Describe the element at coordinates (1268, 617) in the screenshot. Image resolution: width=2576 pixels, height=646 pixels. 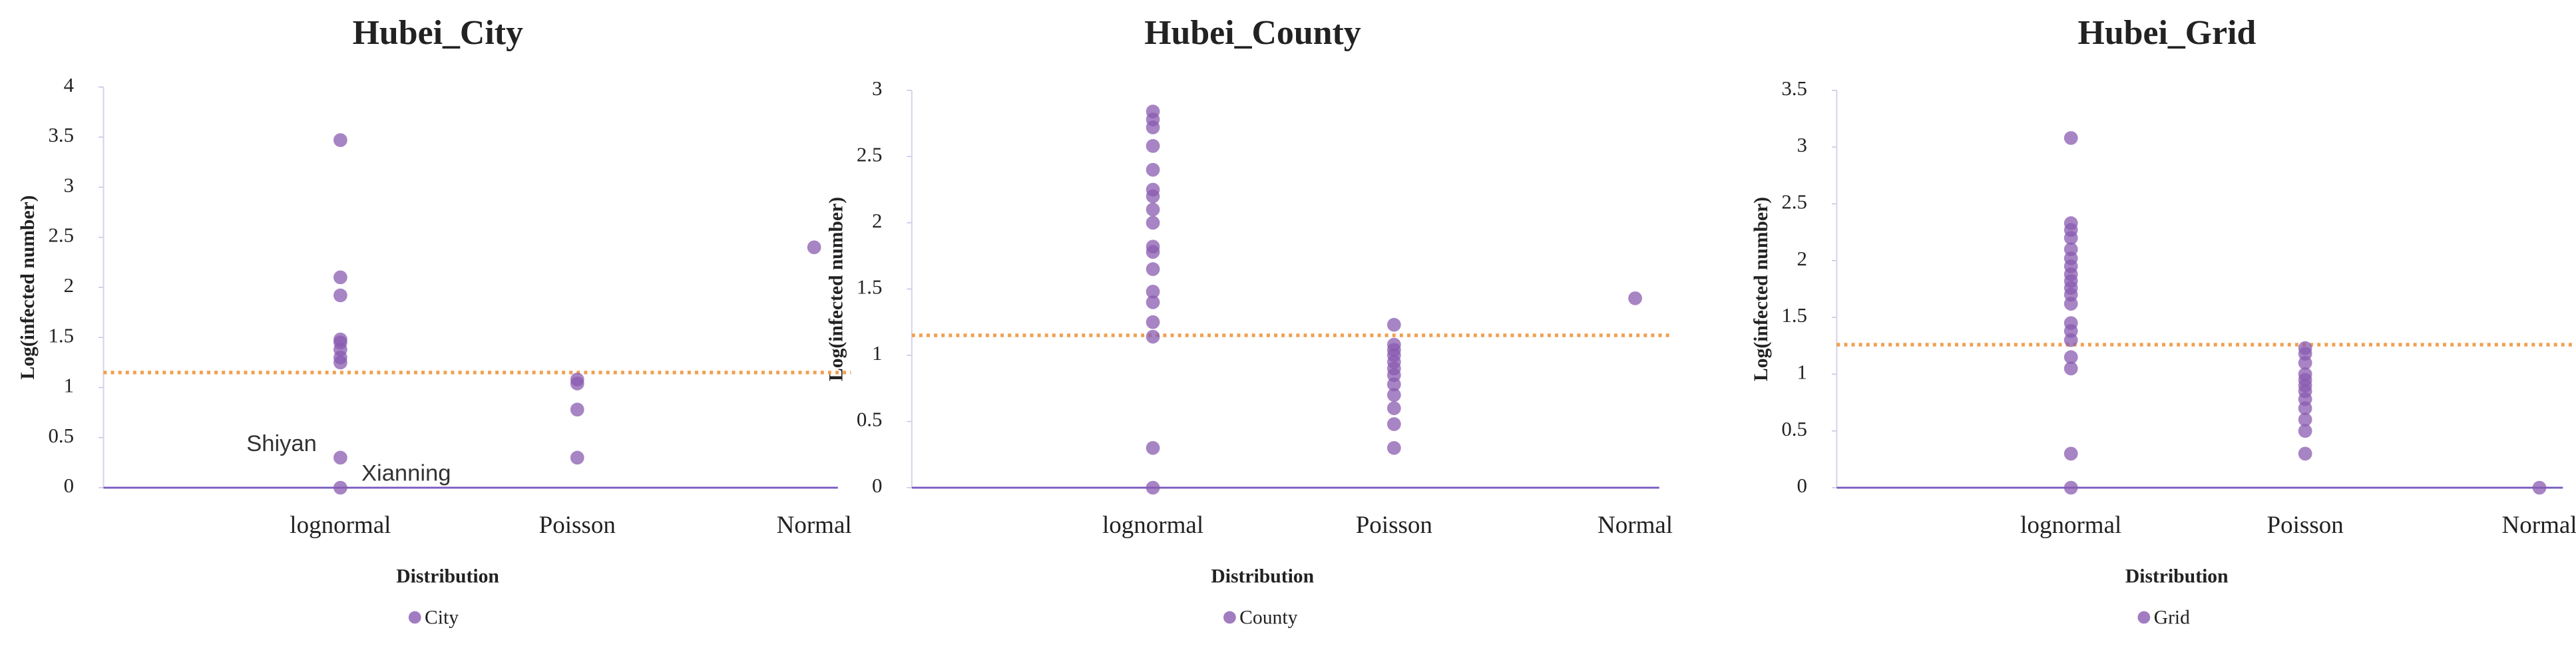
I see `legend-label: County` at that location.